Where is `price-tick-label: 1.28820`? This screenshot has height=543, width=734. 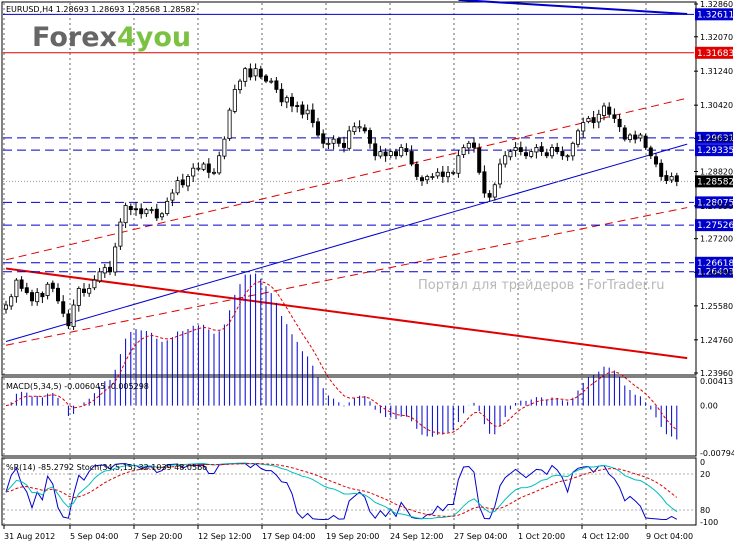
price-tick-label: 1.28820 is located at coordinates (716, 172).